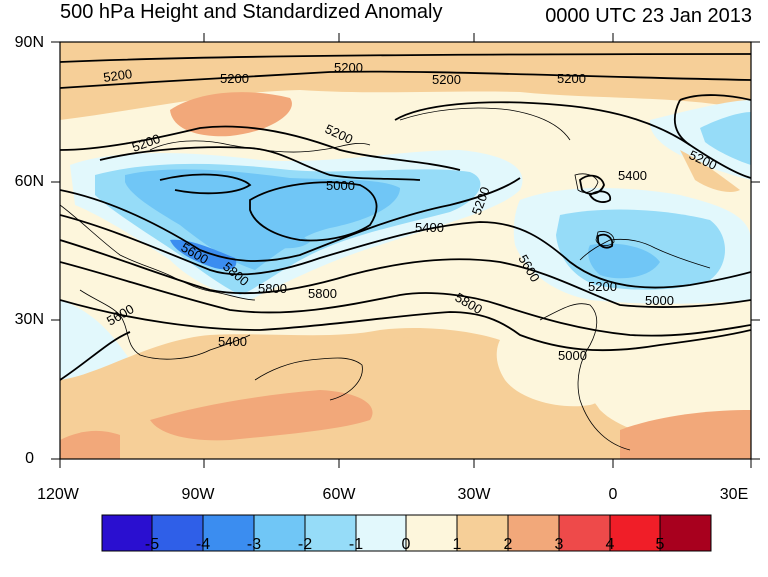  Describe the element at coordinates (29, 458) in the screenshot. I see `lat-label-0: 0` at that location.